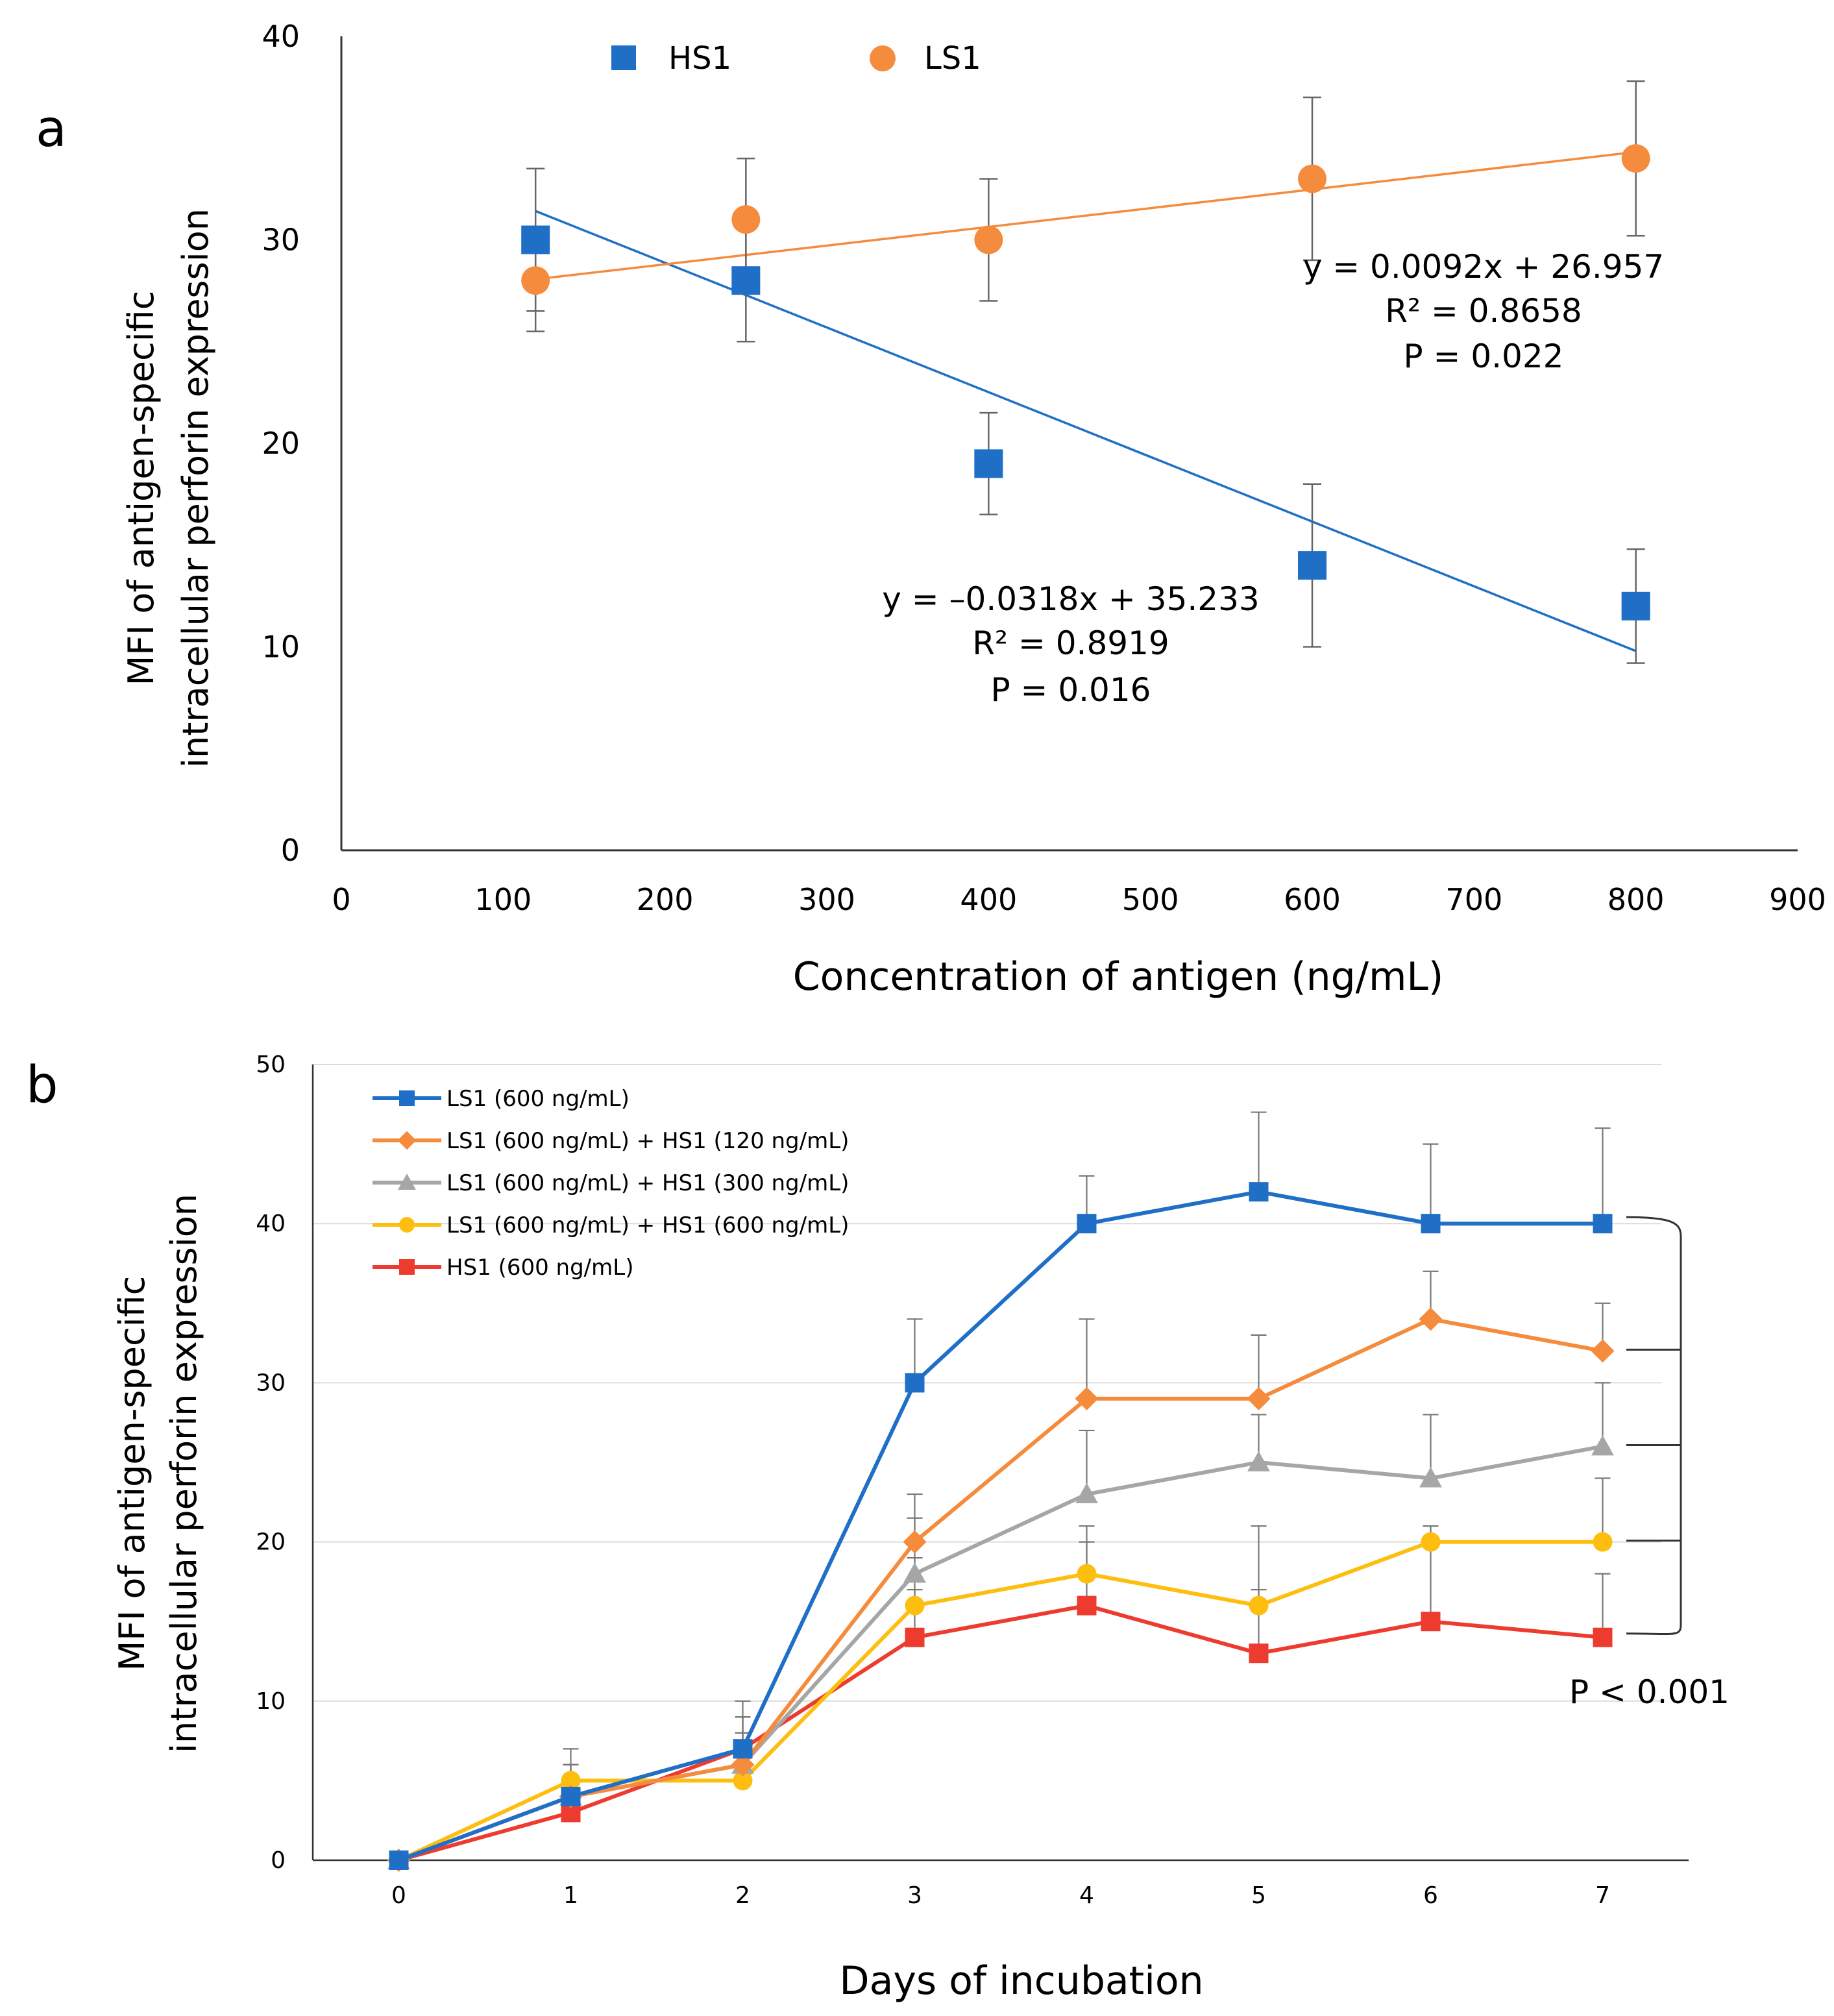 This screenshot has width=1834, height=2016. I want to click on panel-b-xtick-label: 0, so click(398, 1895).